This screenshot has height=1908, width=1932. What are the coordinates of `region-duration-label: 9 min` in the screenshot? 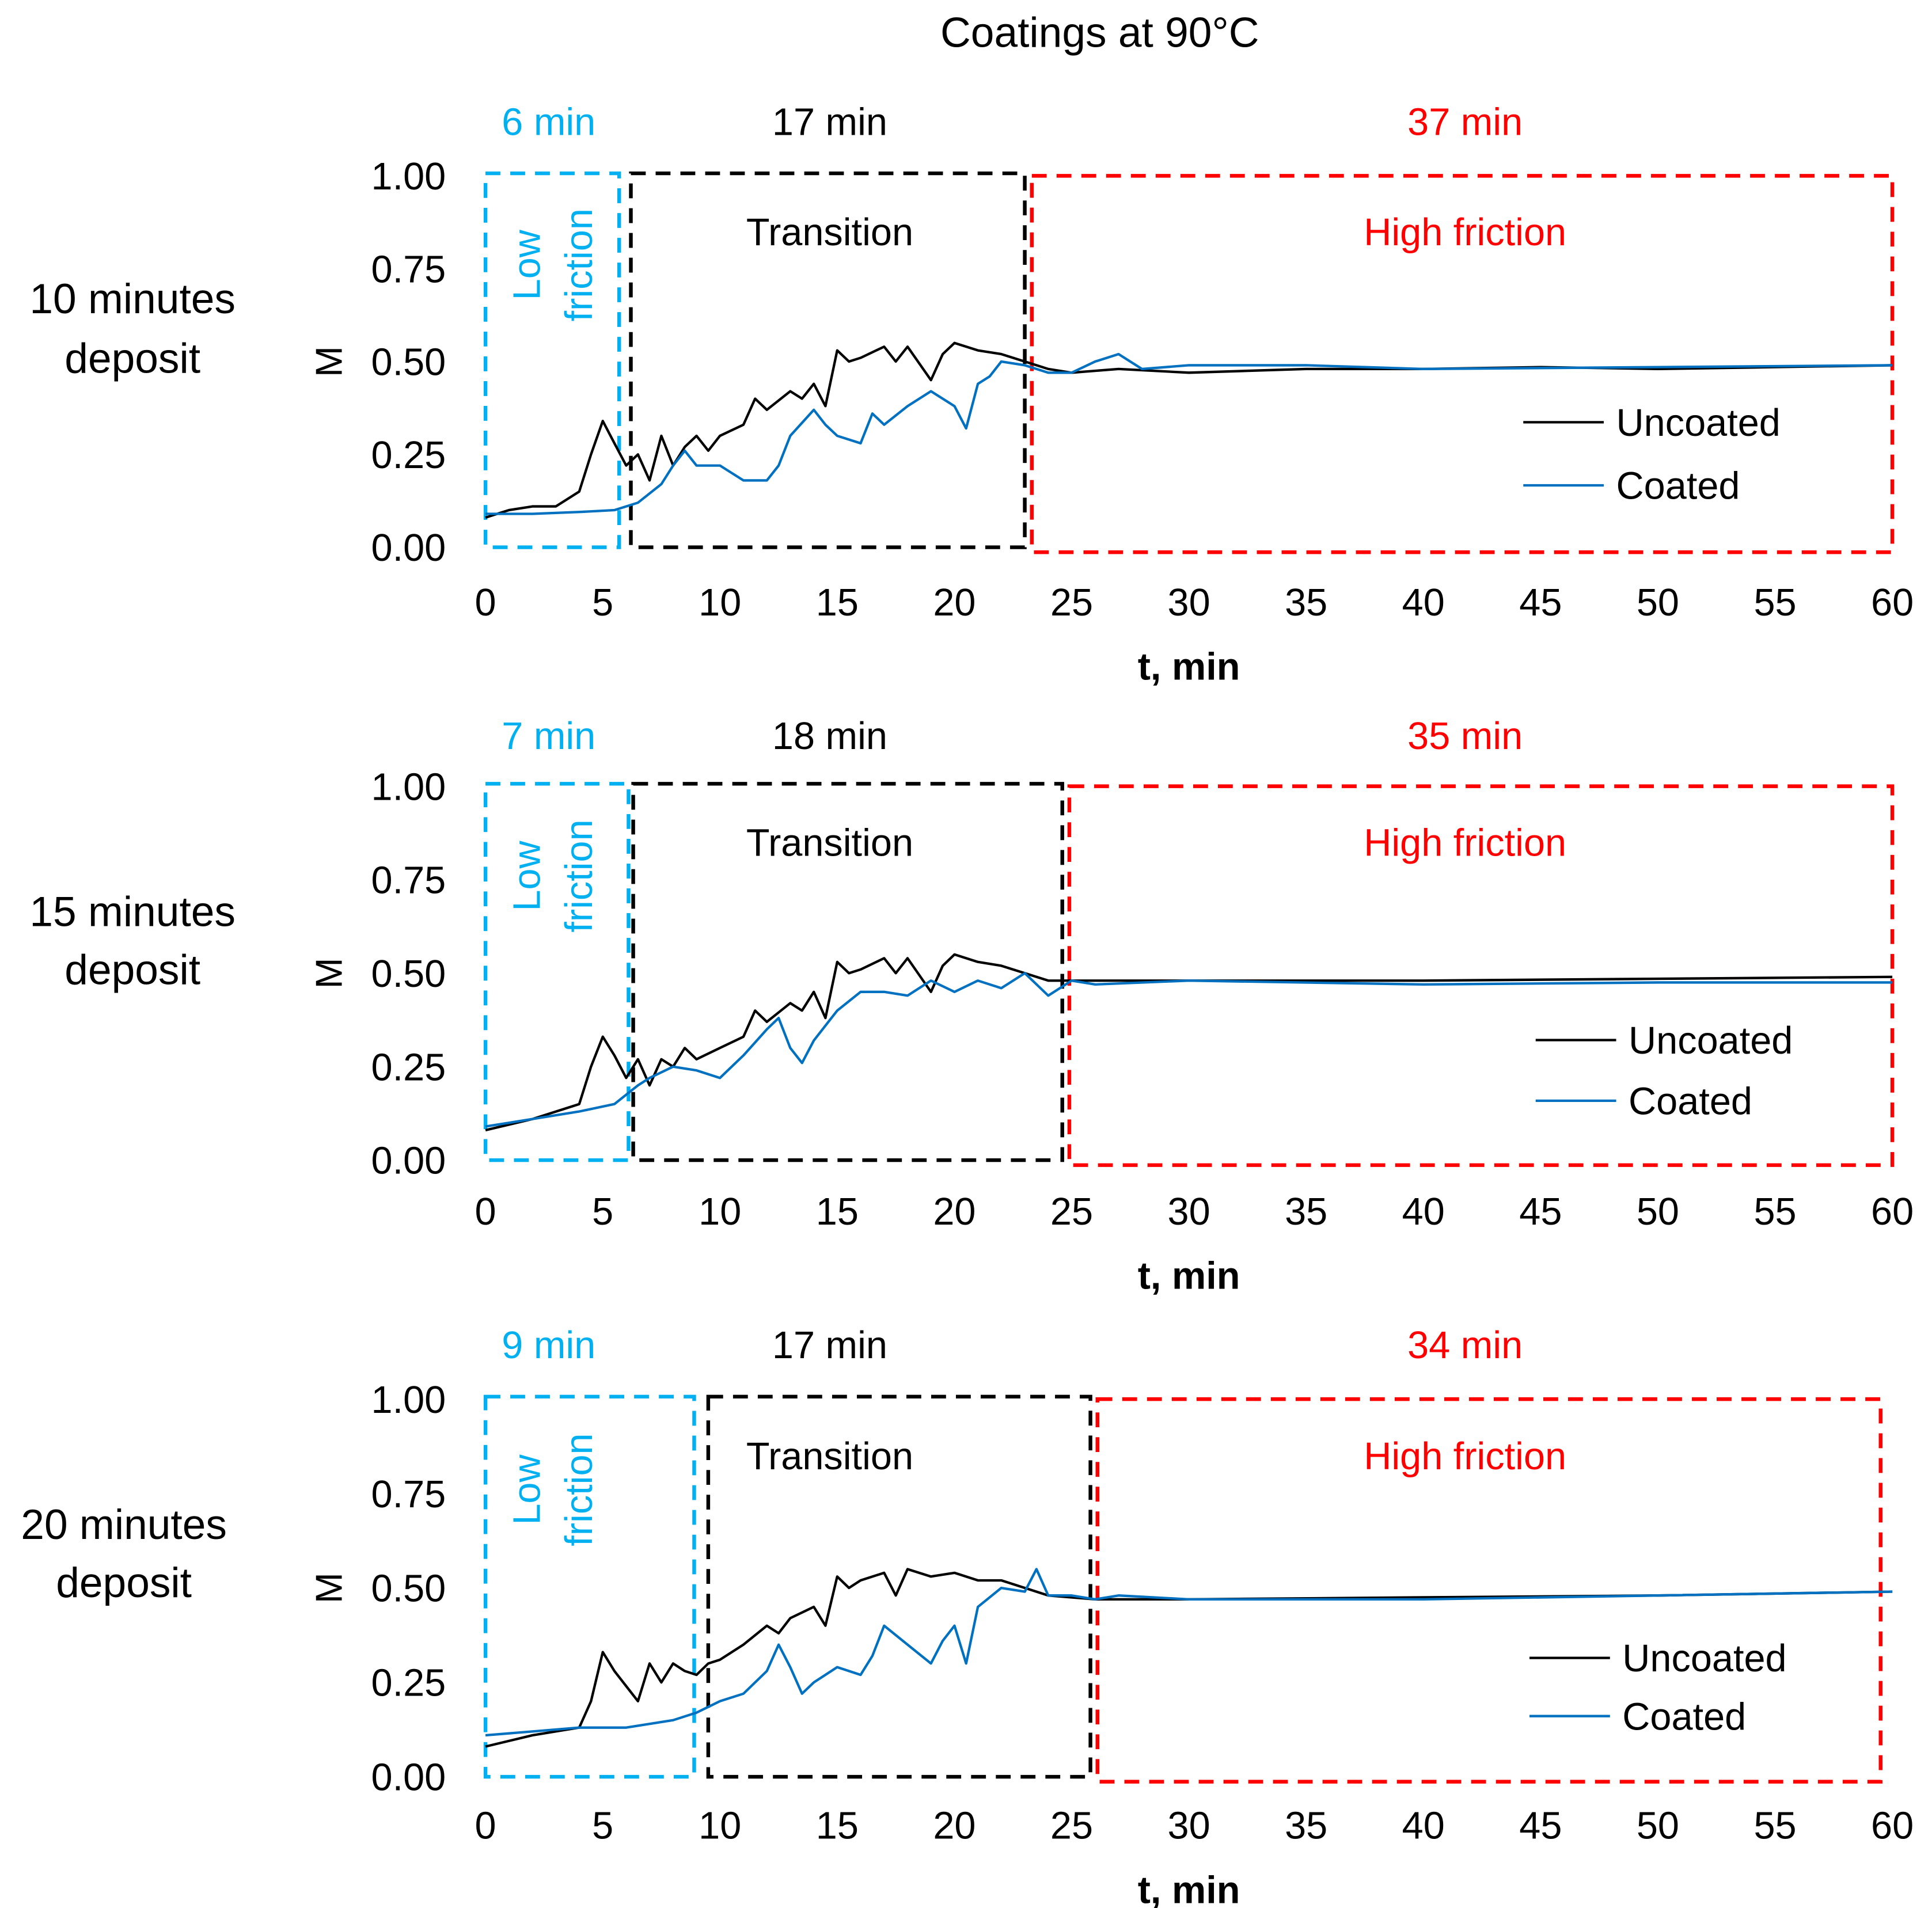 It's located at (548, 1345).